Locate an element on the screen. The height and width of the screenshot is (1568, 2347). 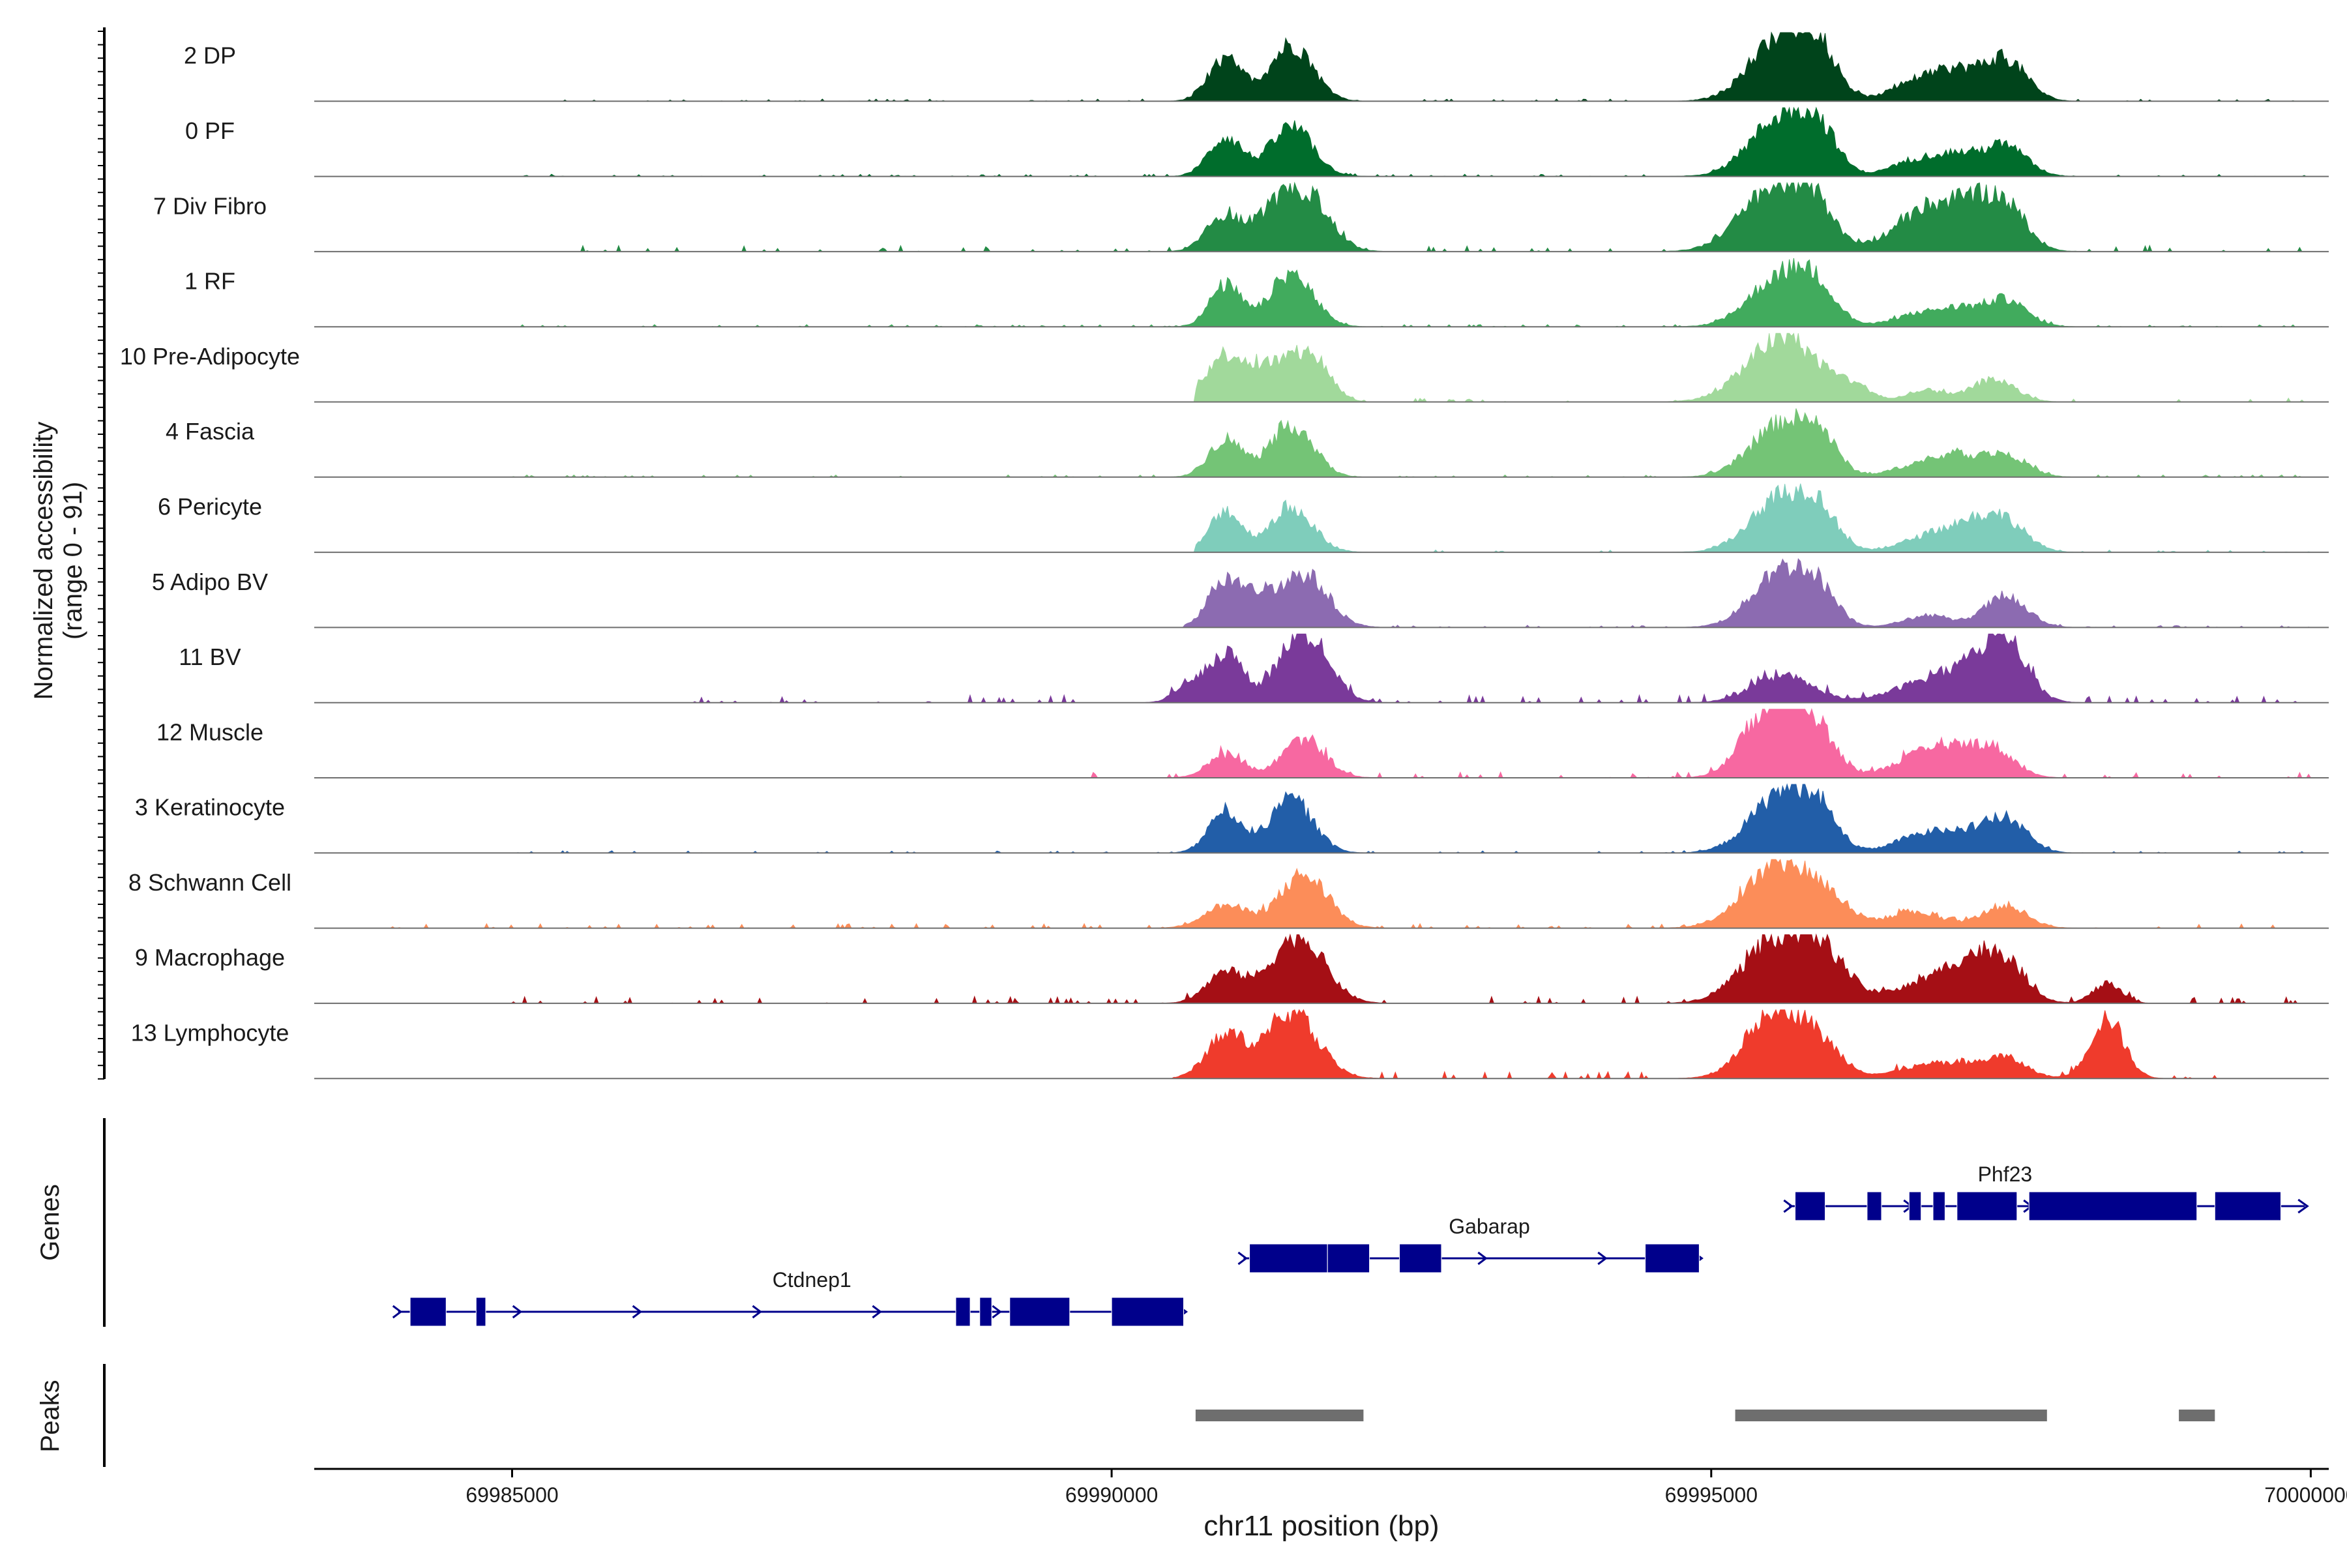
track-8-schwann-cell: 8 Schwann Cell is located at coordinates (1228, 894).